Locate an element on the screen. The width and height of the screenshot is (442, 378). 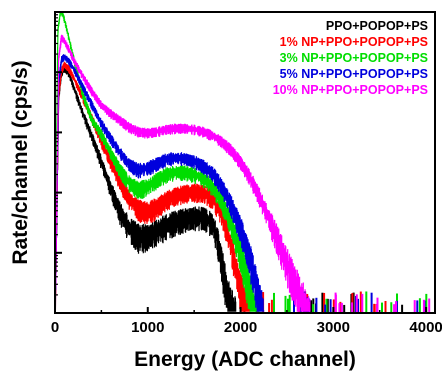
legend-entry: 10% NP+PPO+POPOP+PS is located at coordinates (350, 90).